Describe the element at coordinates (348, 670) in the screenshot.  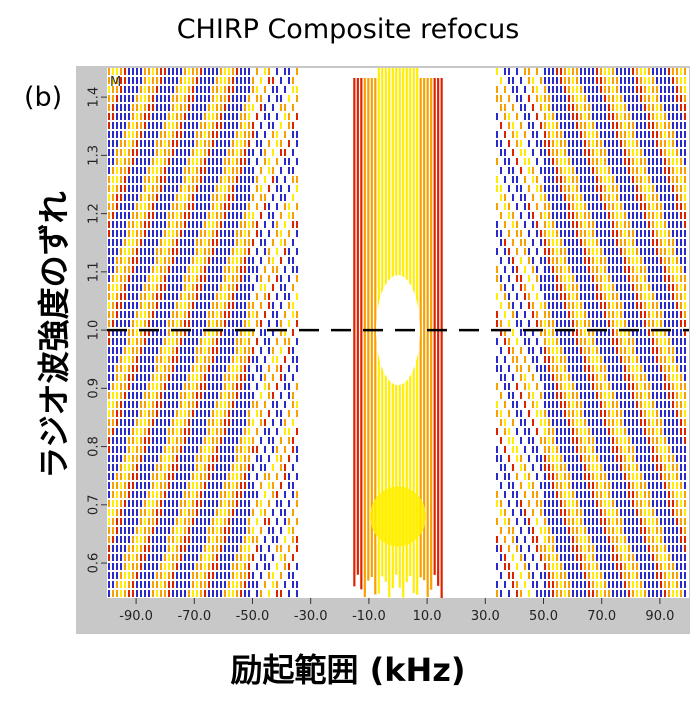
I see `x-axis-label: 励起範囲 (kHz)` at that location.